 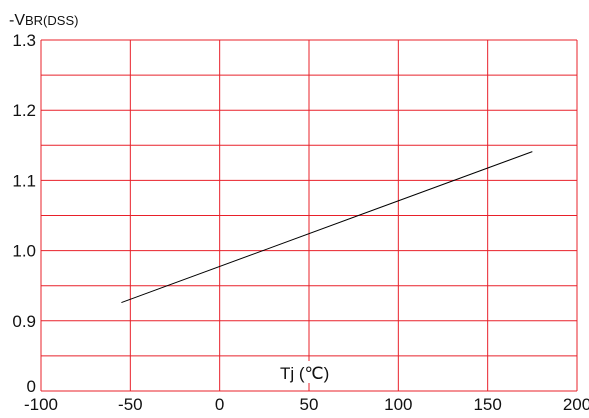 What do you see at coordinates (219, 404) in the screenshot?
I see `x-tick-label: 0` at bounding box center [219, 404].